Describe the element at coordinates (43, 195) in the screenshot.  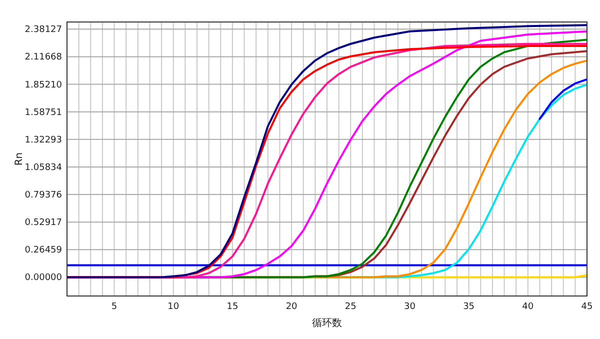
I see `y-tick-label: 0.79376` at that location.